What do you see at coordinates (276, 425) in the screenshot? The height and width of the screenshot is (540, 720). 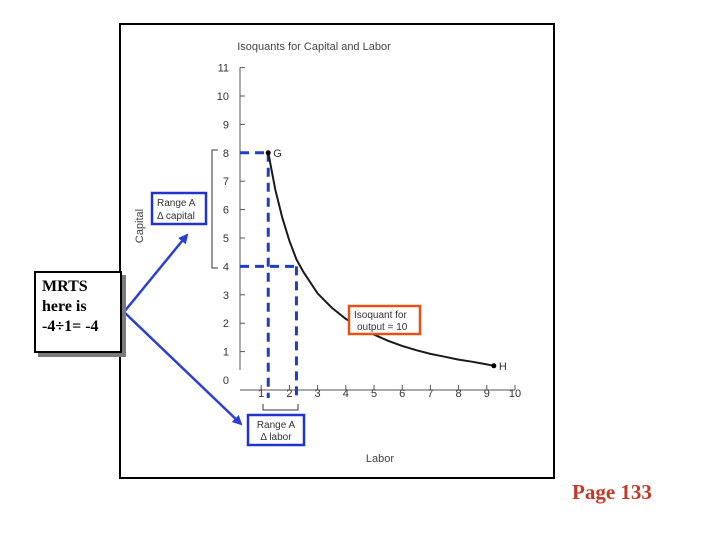 I see `range-a-labor-line1: Range A` at bounding box center [276, 425].